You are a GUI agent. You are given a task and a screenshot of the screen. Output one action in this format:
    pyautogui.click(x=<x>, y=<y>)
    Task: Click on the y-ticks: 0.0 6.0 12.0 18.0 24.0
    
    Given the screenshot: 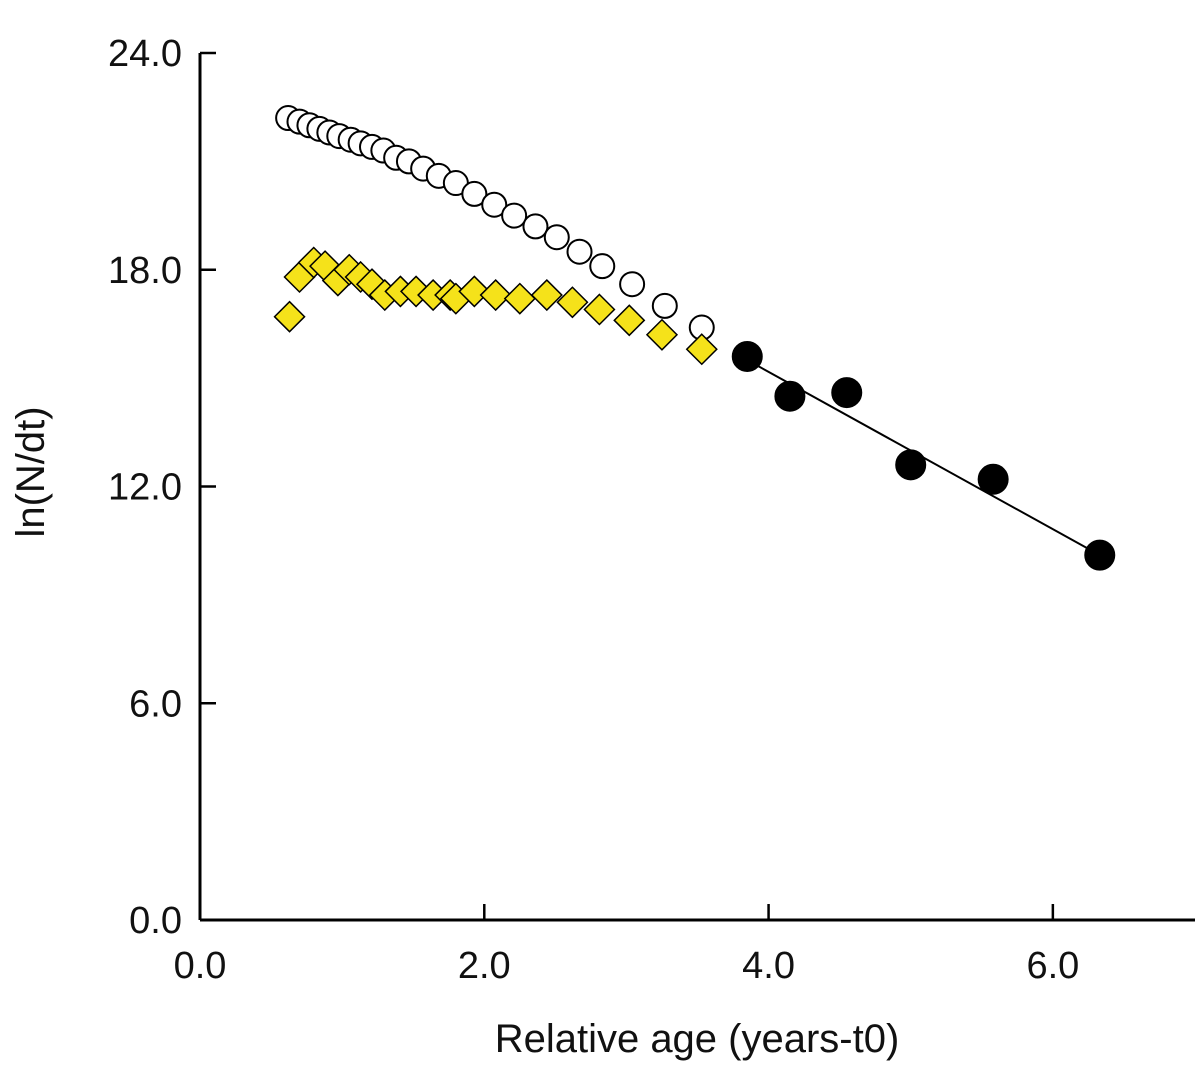 What is the action you would take?
    pyautogui.click(x=162, y=487)
    